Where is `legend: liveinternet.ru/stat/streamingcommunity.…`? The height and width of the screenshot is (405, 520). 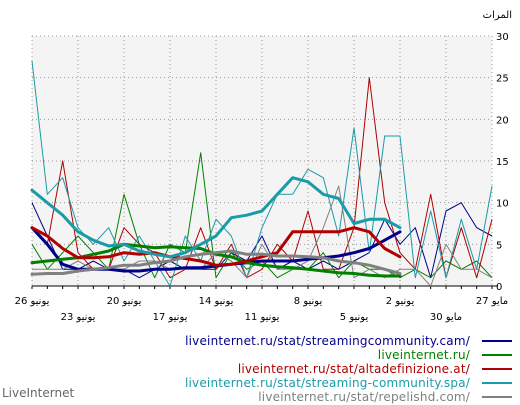 legend: liveinternet.ru/stat/streamingcommunity.… is located at coordinates (348, 369).